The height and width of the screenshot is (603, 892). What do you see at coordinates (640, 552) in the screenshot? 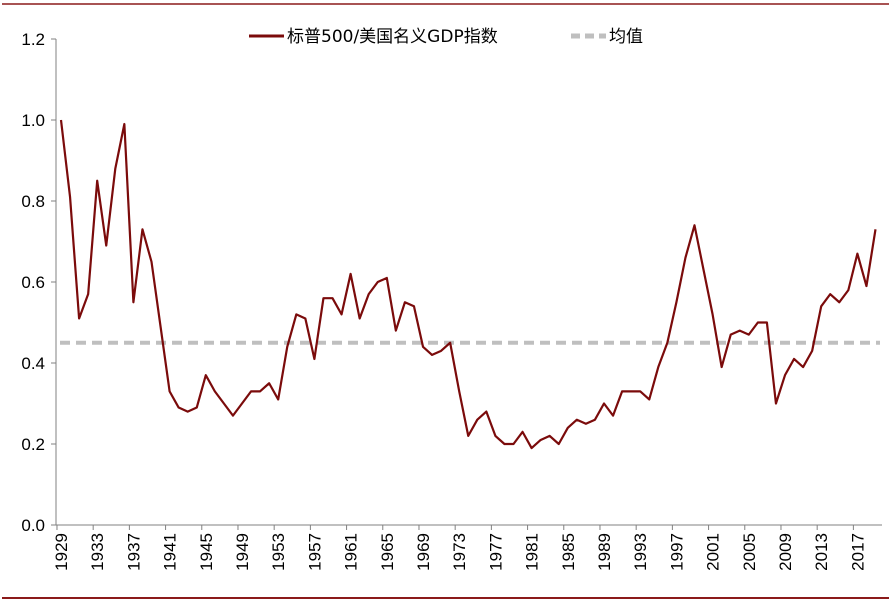
I see `x-tick-label: 1993` at bounding box center [640, 552].